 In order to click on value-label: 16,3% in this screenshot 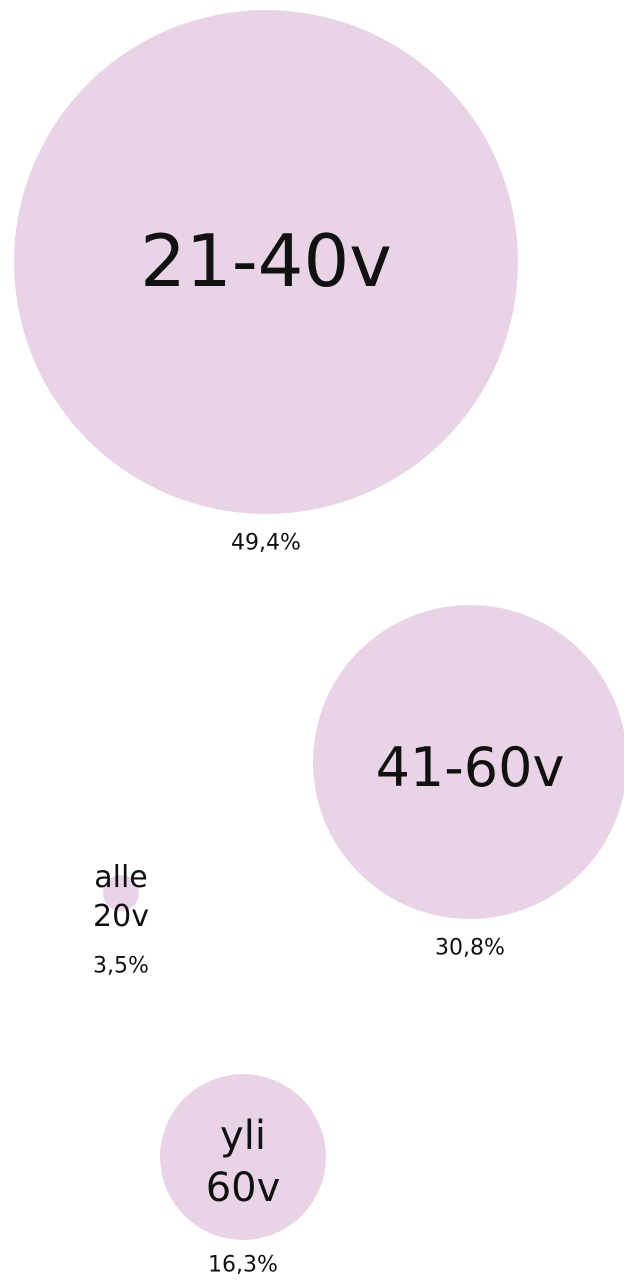, I will do `click(243, 1265)`.